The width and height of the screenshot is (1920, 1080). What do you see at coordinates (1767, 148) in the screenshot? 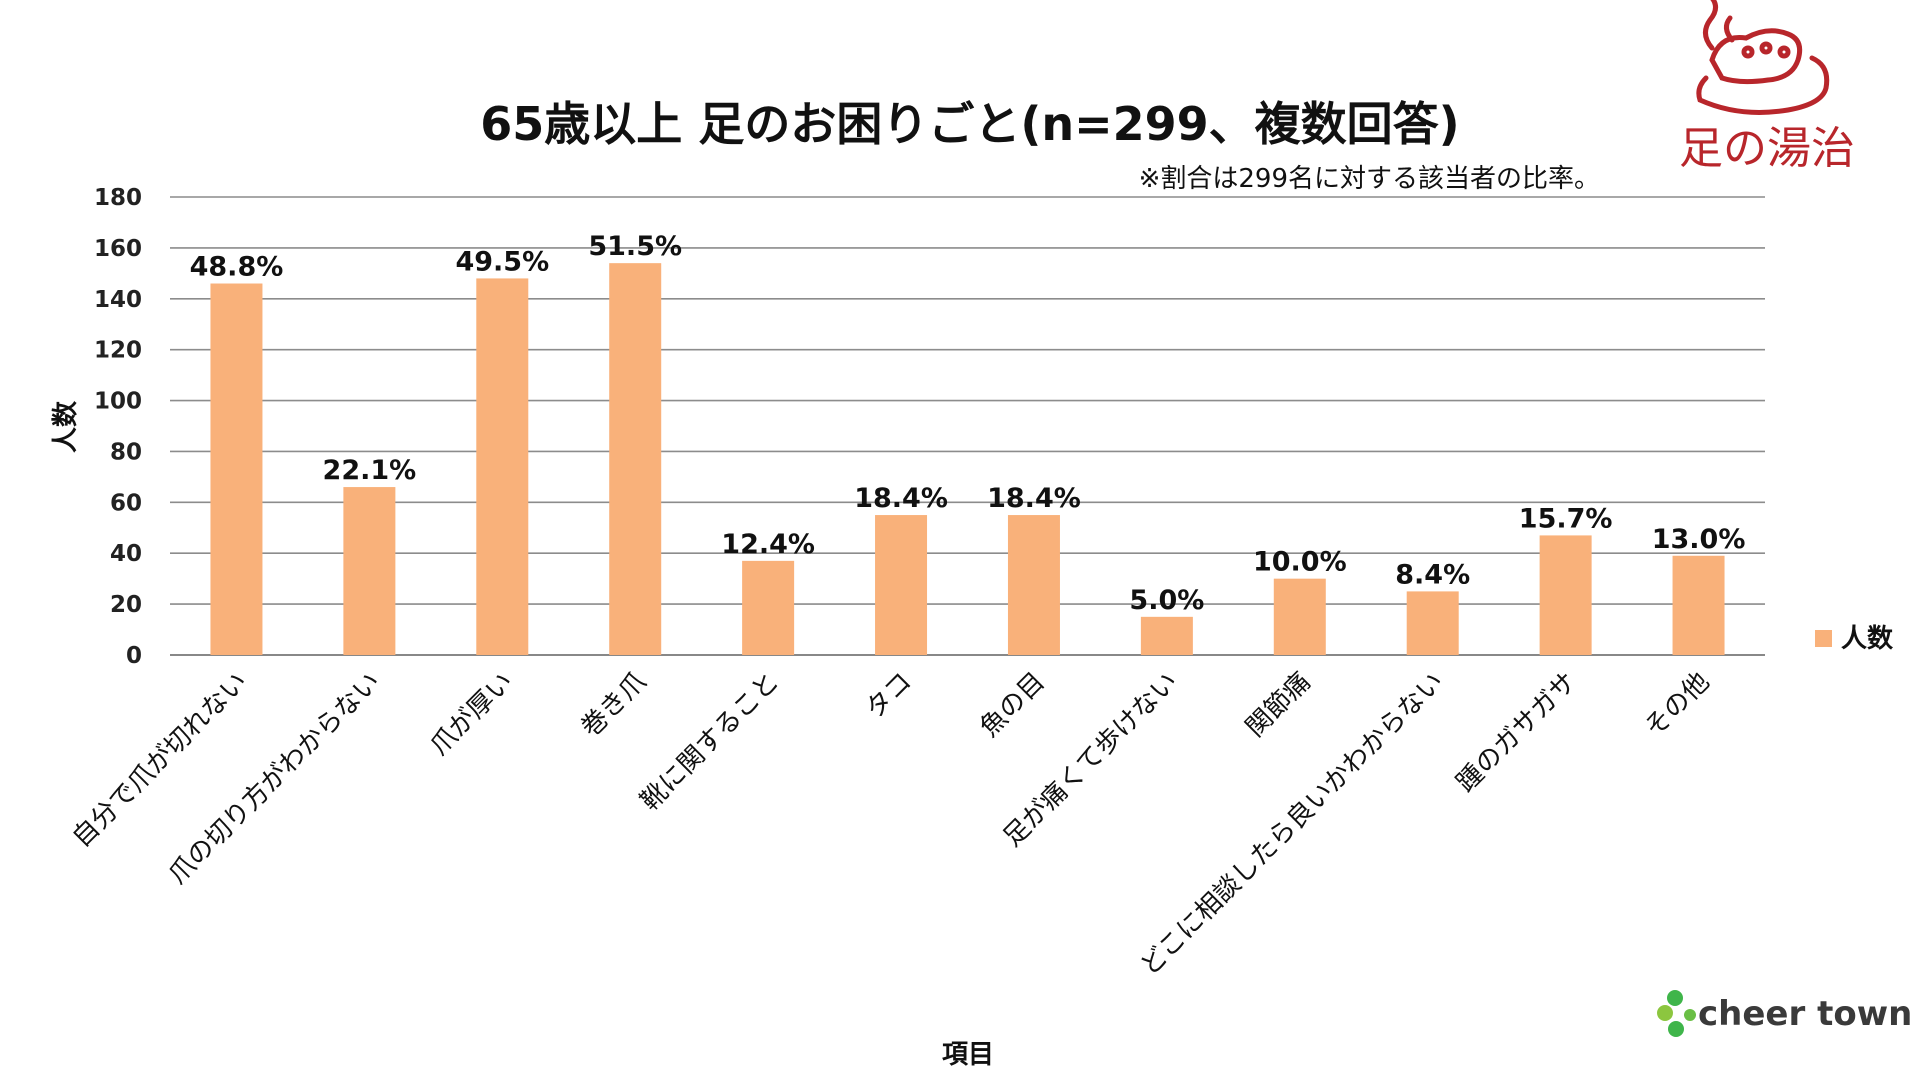
I see `ashi-no-touji-wordmark: 足の湯治` at bounding box center [1767, 148].